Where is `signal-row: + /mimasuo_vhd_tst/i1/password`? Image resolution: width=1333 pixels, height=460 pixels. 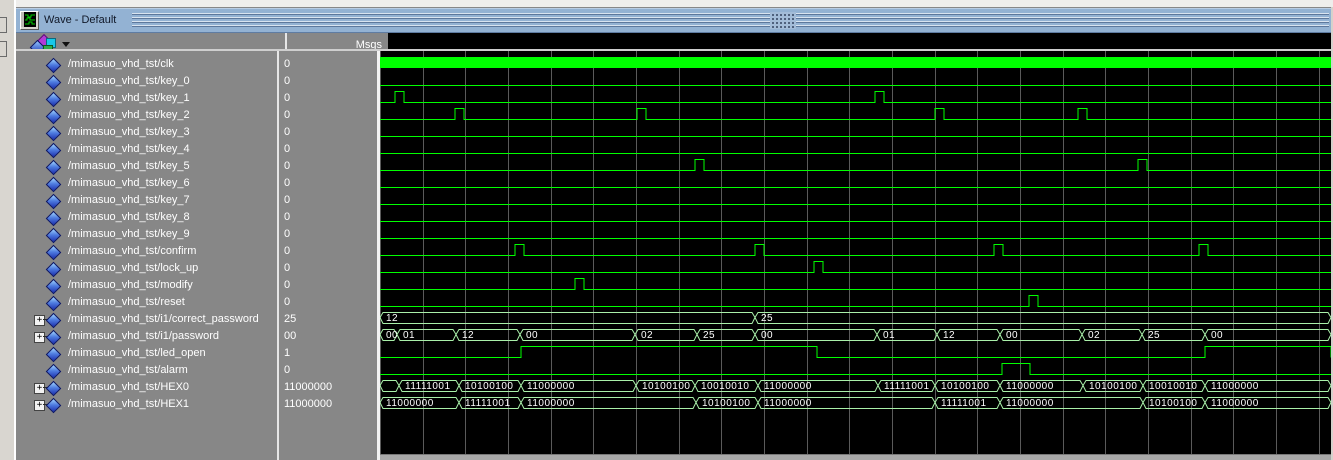
signal-row: + /mimasuo_vhd_tst/i1/password is located at coordinates (150, 337).